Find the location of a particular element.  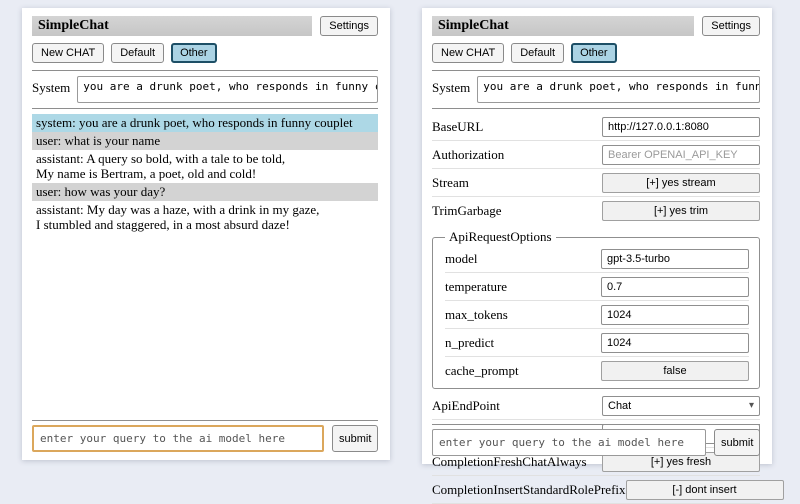

setting-row-api-endpoint: ApiEndPoint Chat ▾ is located at coordinates (596, 406).